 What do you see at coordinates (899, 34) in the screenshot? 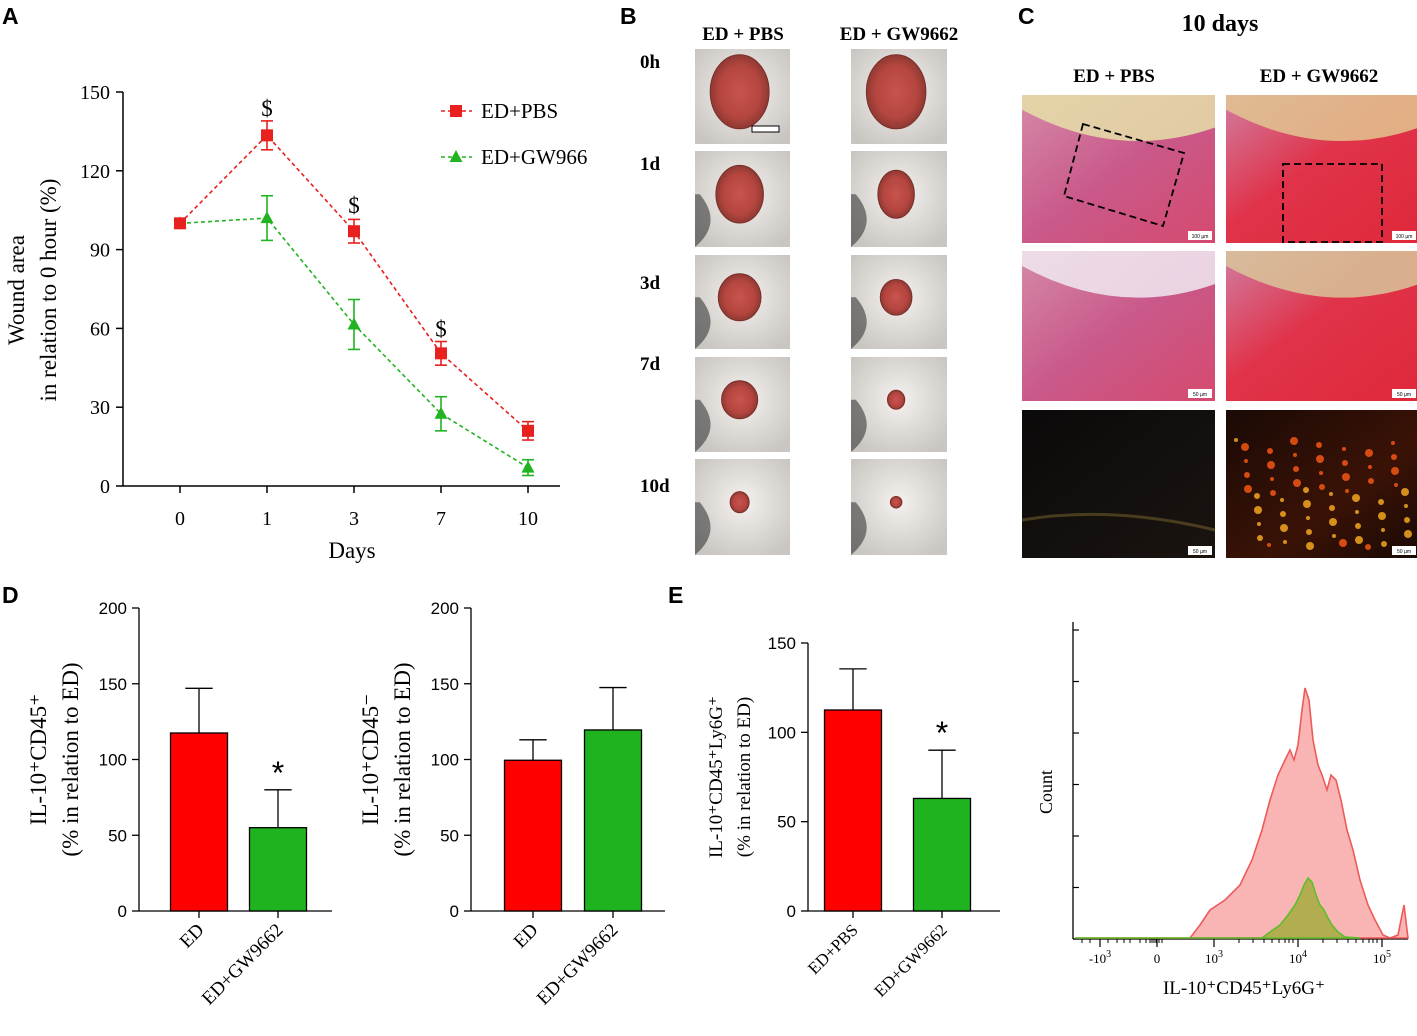
I see `panel-b-col-header-gw: ED + GW9662` at bounding box center [899, 34].